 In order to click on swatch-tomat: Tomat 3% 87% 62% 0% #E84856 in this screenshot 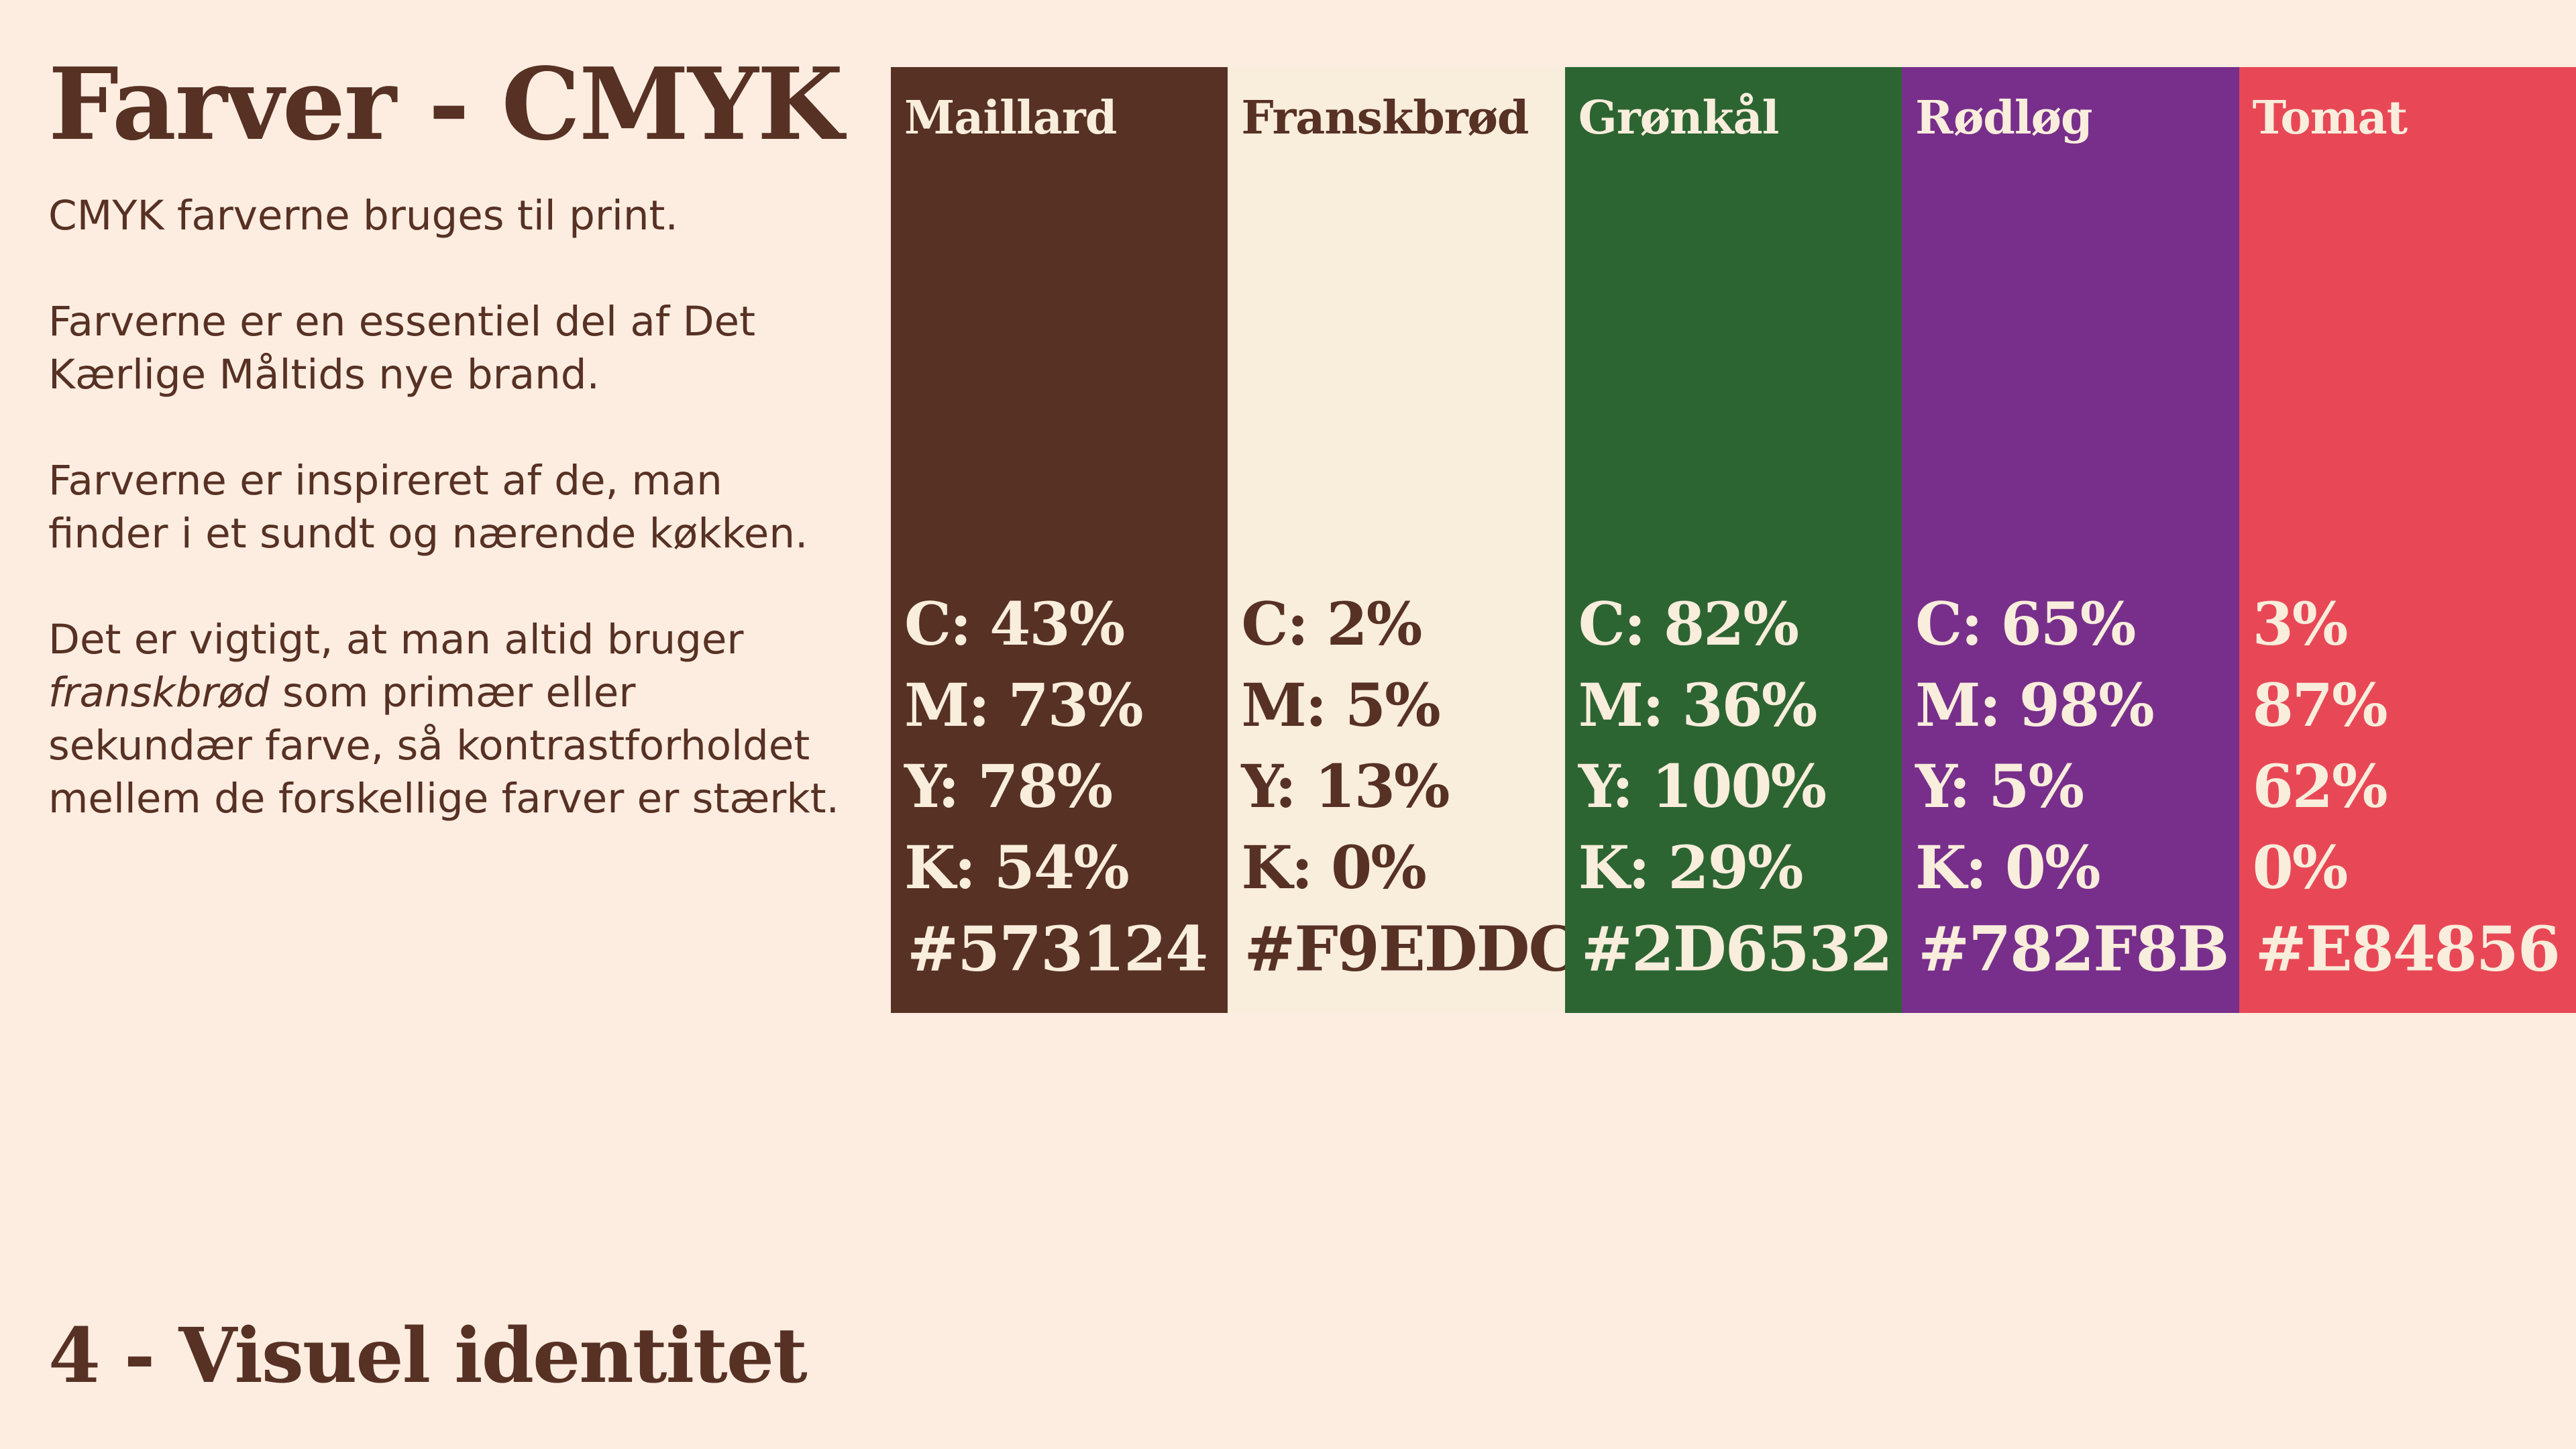, I will do `click(2407, 540)`.